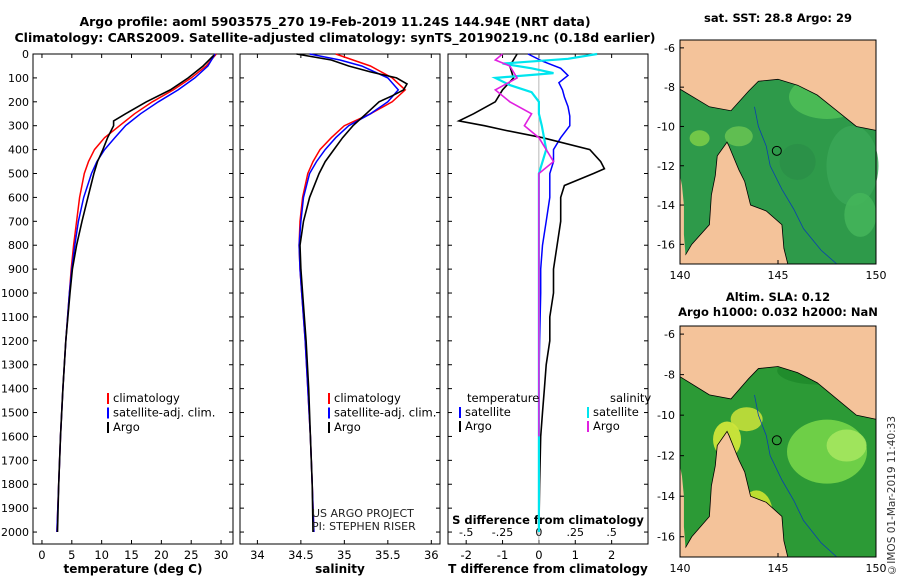 This screenshot has height=580, width=900. I want to click on salinity-legend-2-label: Argo, so click(347, 427).